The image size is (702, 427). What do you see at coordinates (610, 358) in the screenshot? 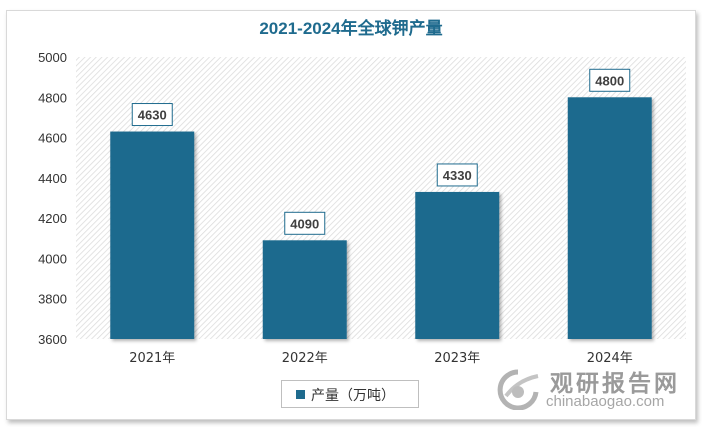
I see `x-tick-label: 2024年` at bounding box center [610, 358].